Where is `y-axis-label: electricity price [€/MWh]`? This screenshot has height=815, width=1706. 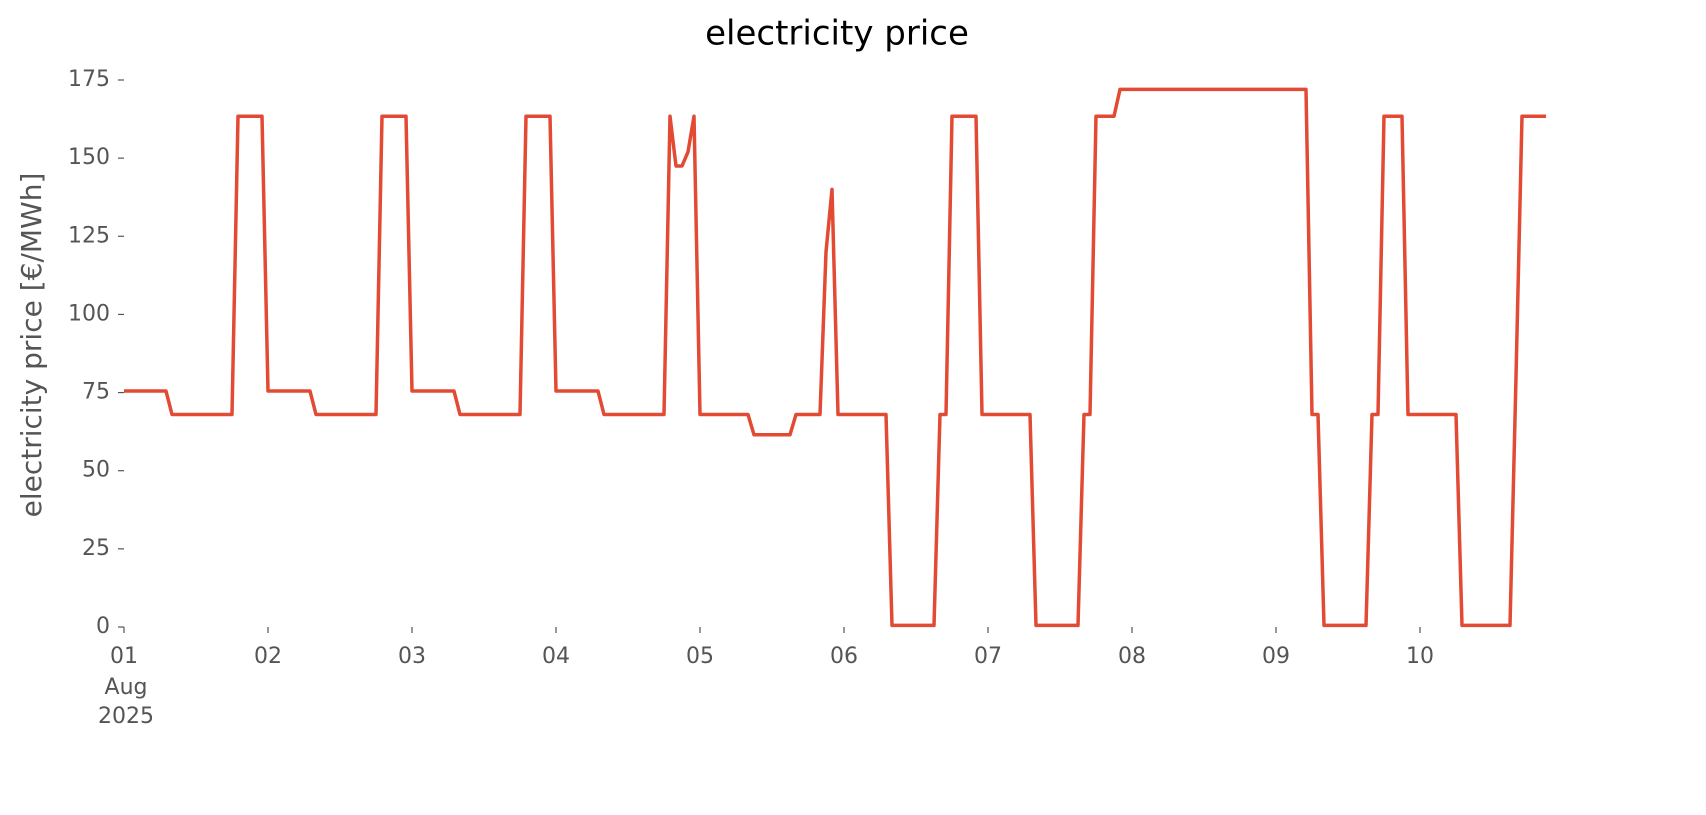
y-axis-label: electricity price [€/MWh] is located at coordinates (31, 345).